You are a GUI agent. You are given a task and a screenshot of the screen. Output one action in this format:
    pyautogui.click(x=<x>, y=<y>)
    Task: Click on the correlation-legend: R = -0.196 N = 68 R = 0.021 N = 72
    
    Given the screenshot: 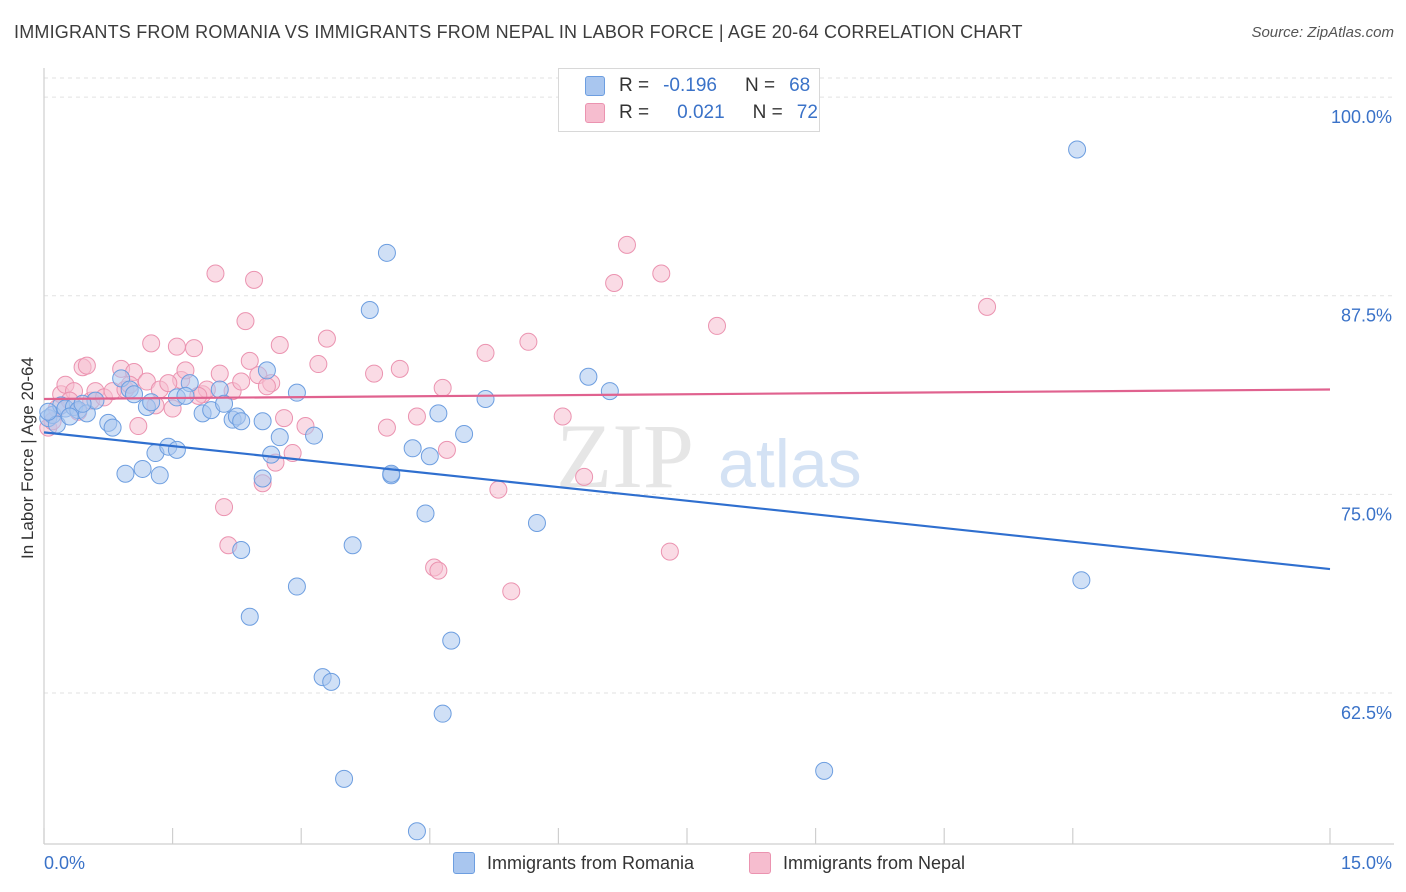 What is the action you would take?
    pyautogui.click(x=689, y=100)
    